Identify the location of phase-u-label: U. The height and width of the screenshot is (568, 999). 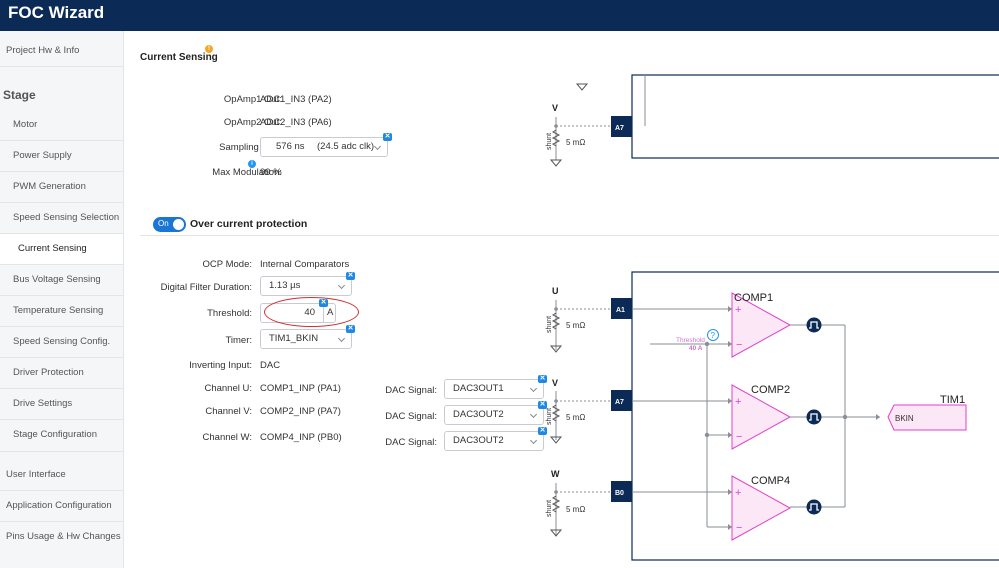
(555, 291).